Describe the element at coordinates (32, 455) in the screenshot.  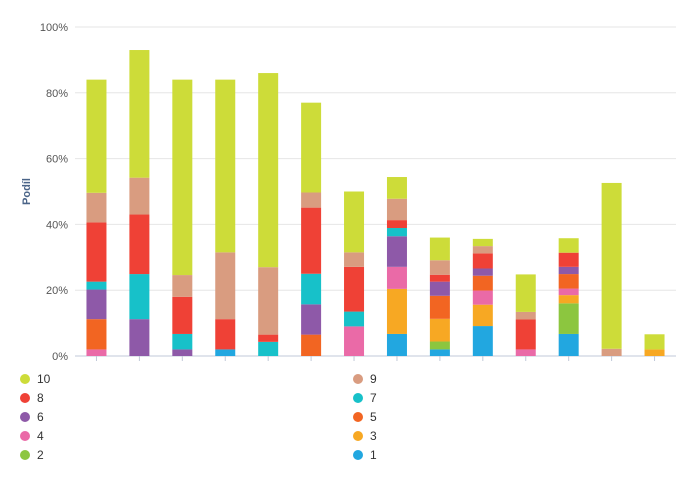
I see `legend-item-2: 2` at that location.